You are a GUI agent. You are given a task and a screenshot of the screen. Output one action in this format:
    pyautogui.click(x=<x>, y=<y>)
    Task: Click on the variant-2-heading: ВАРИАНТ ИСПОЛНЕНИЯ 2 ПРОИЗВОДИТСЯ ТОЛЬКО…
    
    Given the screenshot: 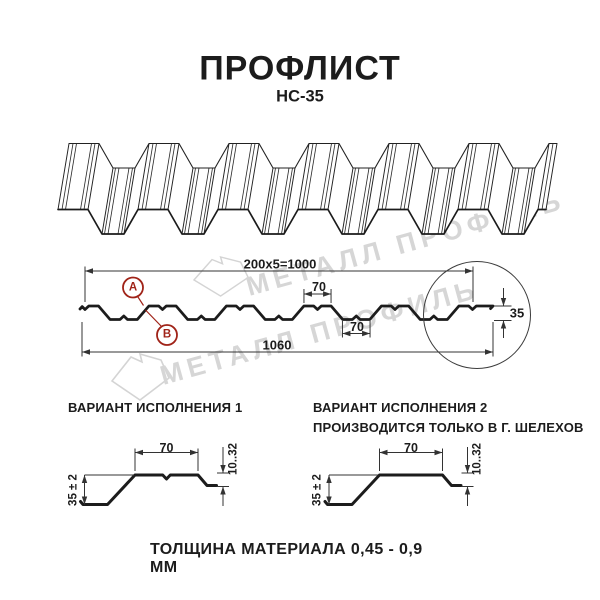 What is the action you would take?
    pyautogui.click(x=448, y=418)
    